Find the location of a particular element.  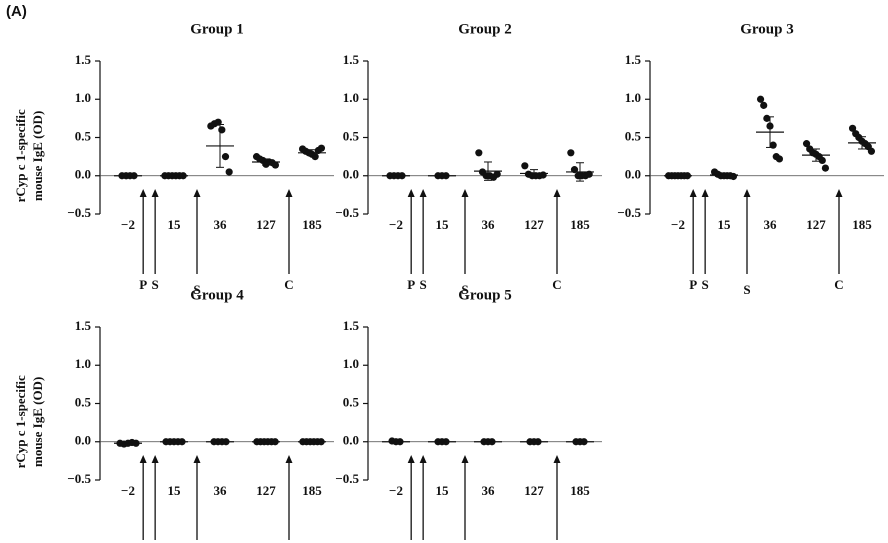

chart-title: Group 5 is located at coordinates (485, 295).